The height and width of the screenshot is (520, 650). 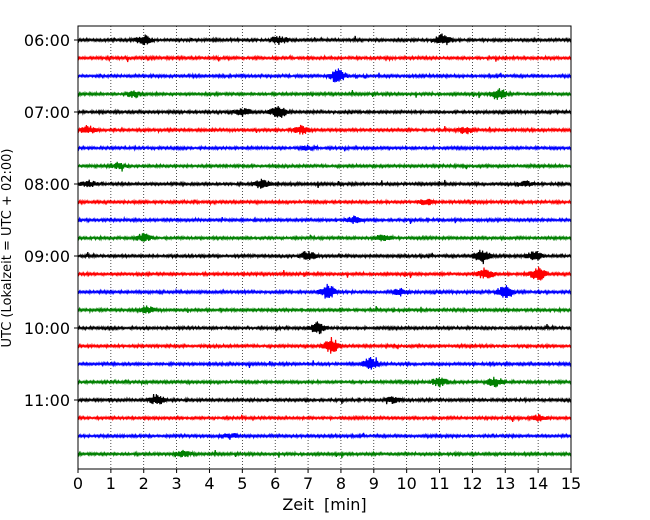 I want to click on y-tick-label: 09:00, so click(x=47, y=256).